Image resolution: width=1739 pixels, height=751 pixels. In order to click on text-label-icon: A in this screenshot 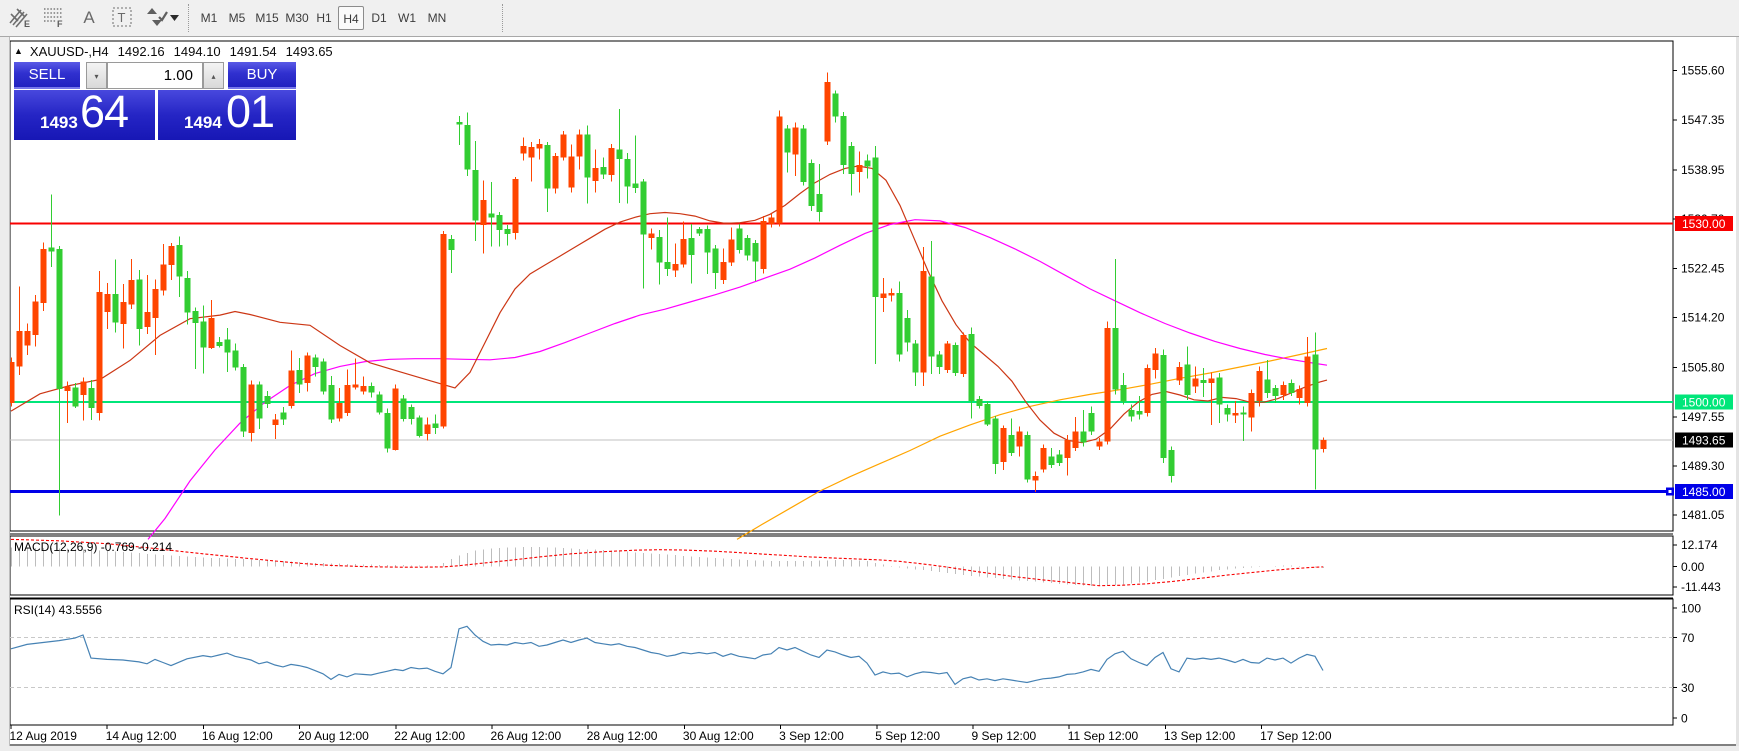, I will do `click(89, 17)`.